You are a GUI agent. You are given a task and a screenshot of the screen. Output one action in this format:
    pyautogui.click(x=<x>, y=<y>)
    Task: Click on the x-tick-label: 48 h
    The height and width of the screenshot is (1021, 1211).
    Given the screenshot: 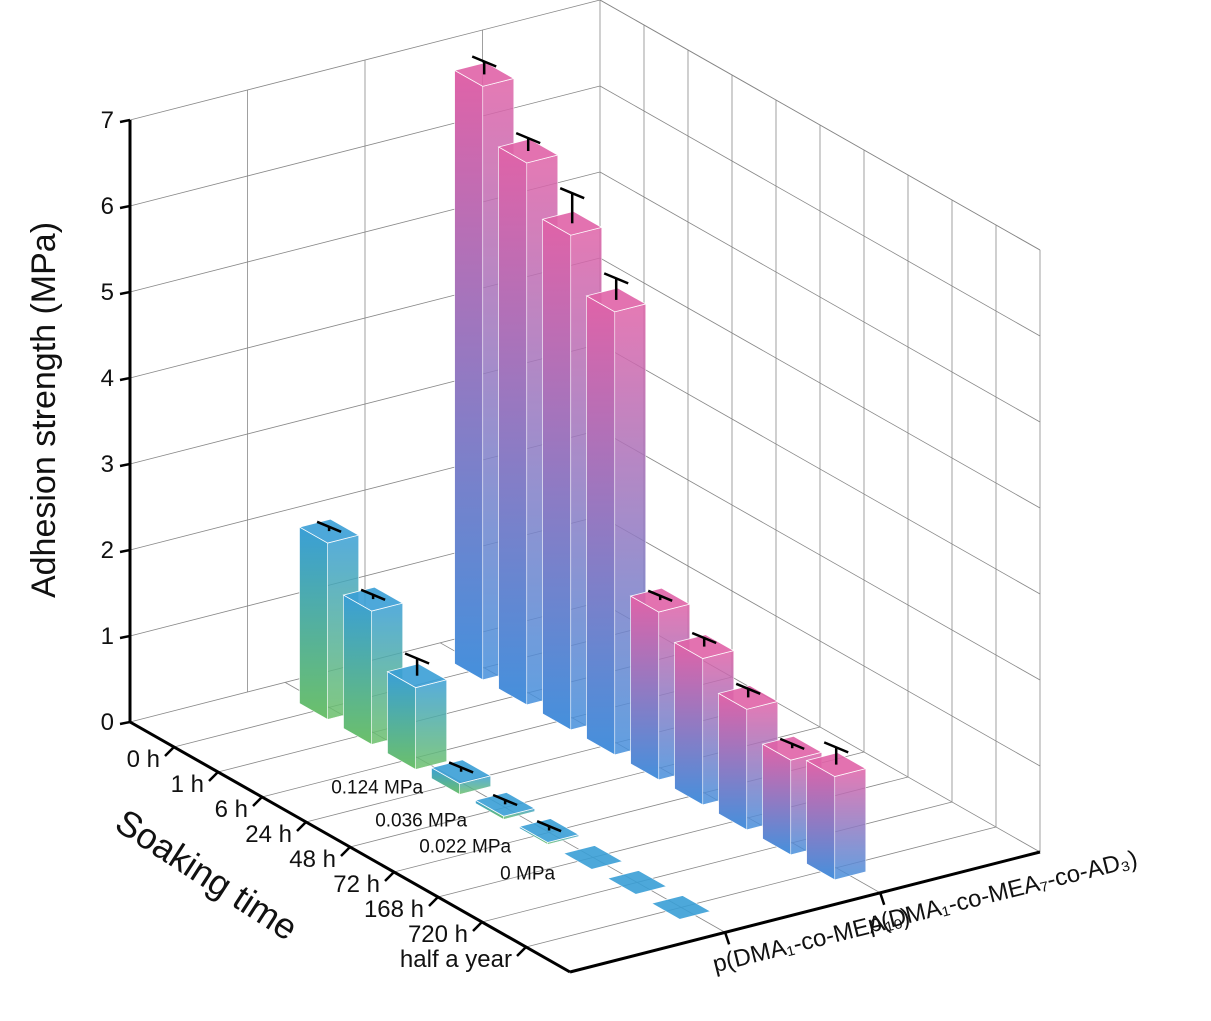 What is the action you would take?
    pyautogui.click(x=312, y=859)
    